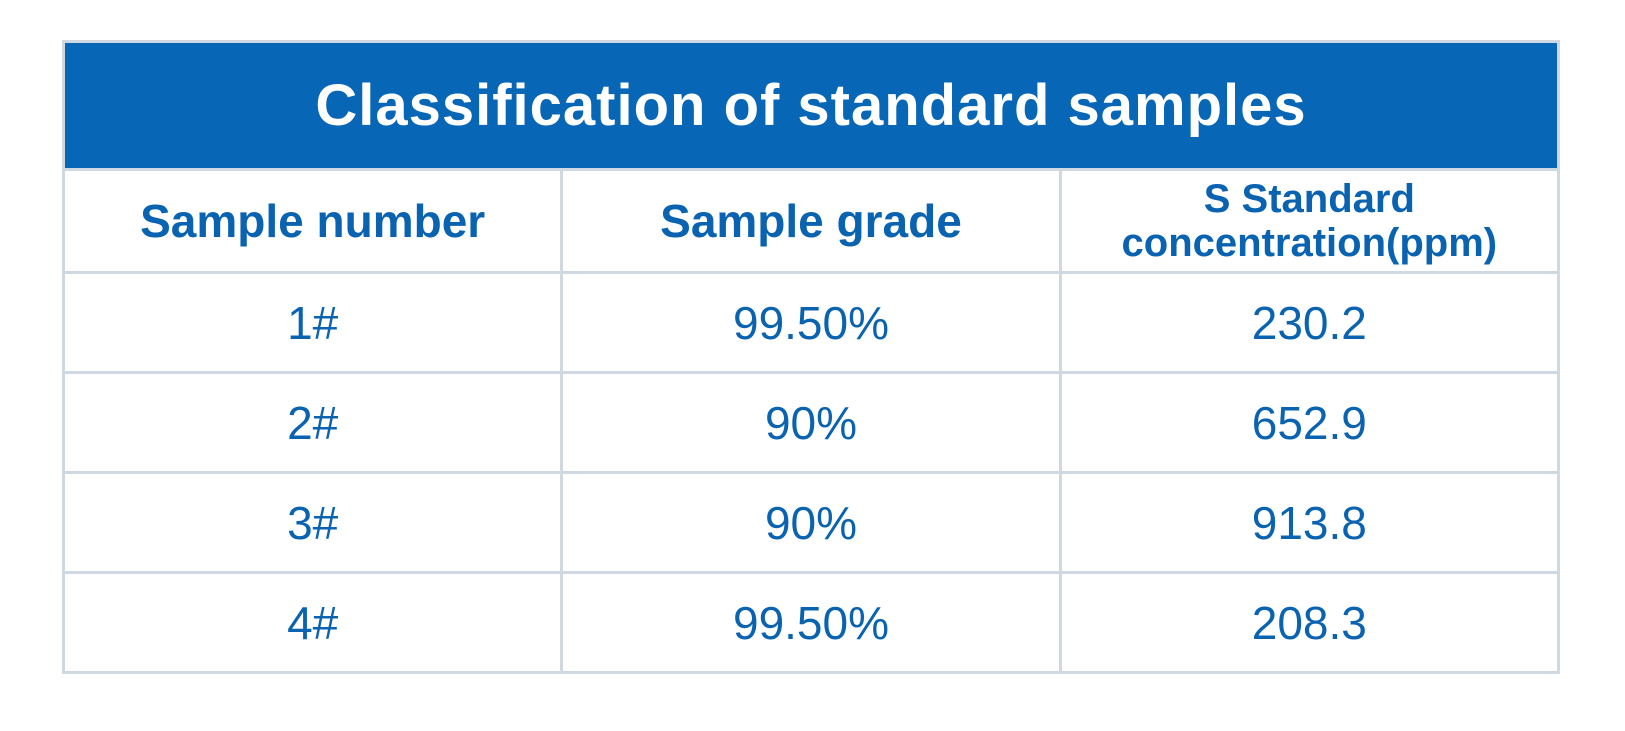 Image resolution: width=1625 pixels, height=731 pixels. I want to click on cell-concentration: 208.3, so click(1307, 622).